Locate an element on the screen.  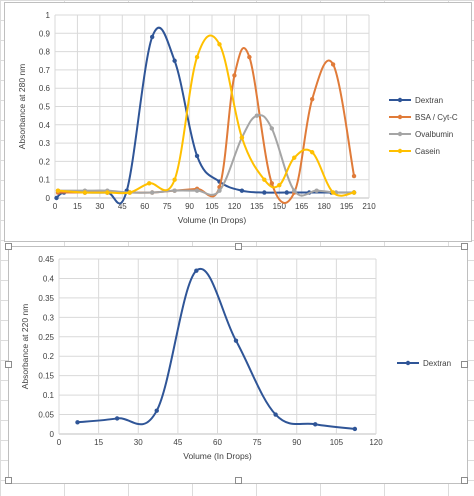
resize-handle-middle-right is located at coordinates (464, 364).